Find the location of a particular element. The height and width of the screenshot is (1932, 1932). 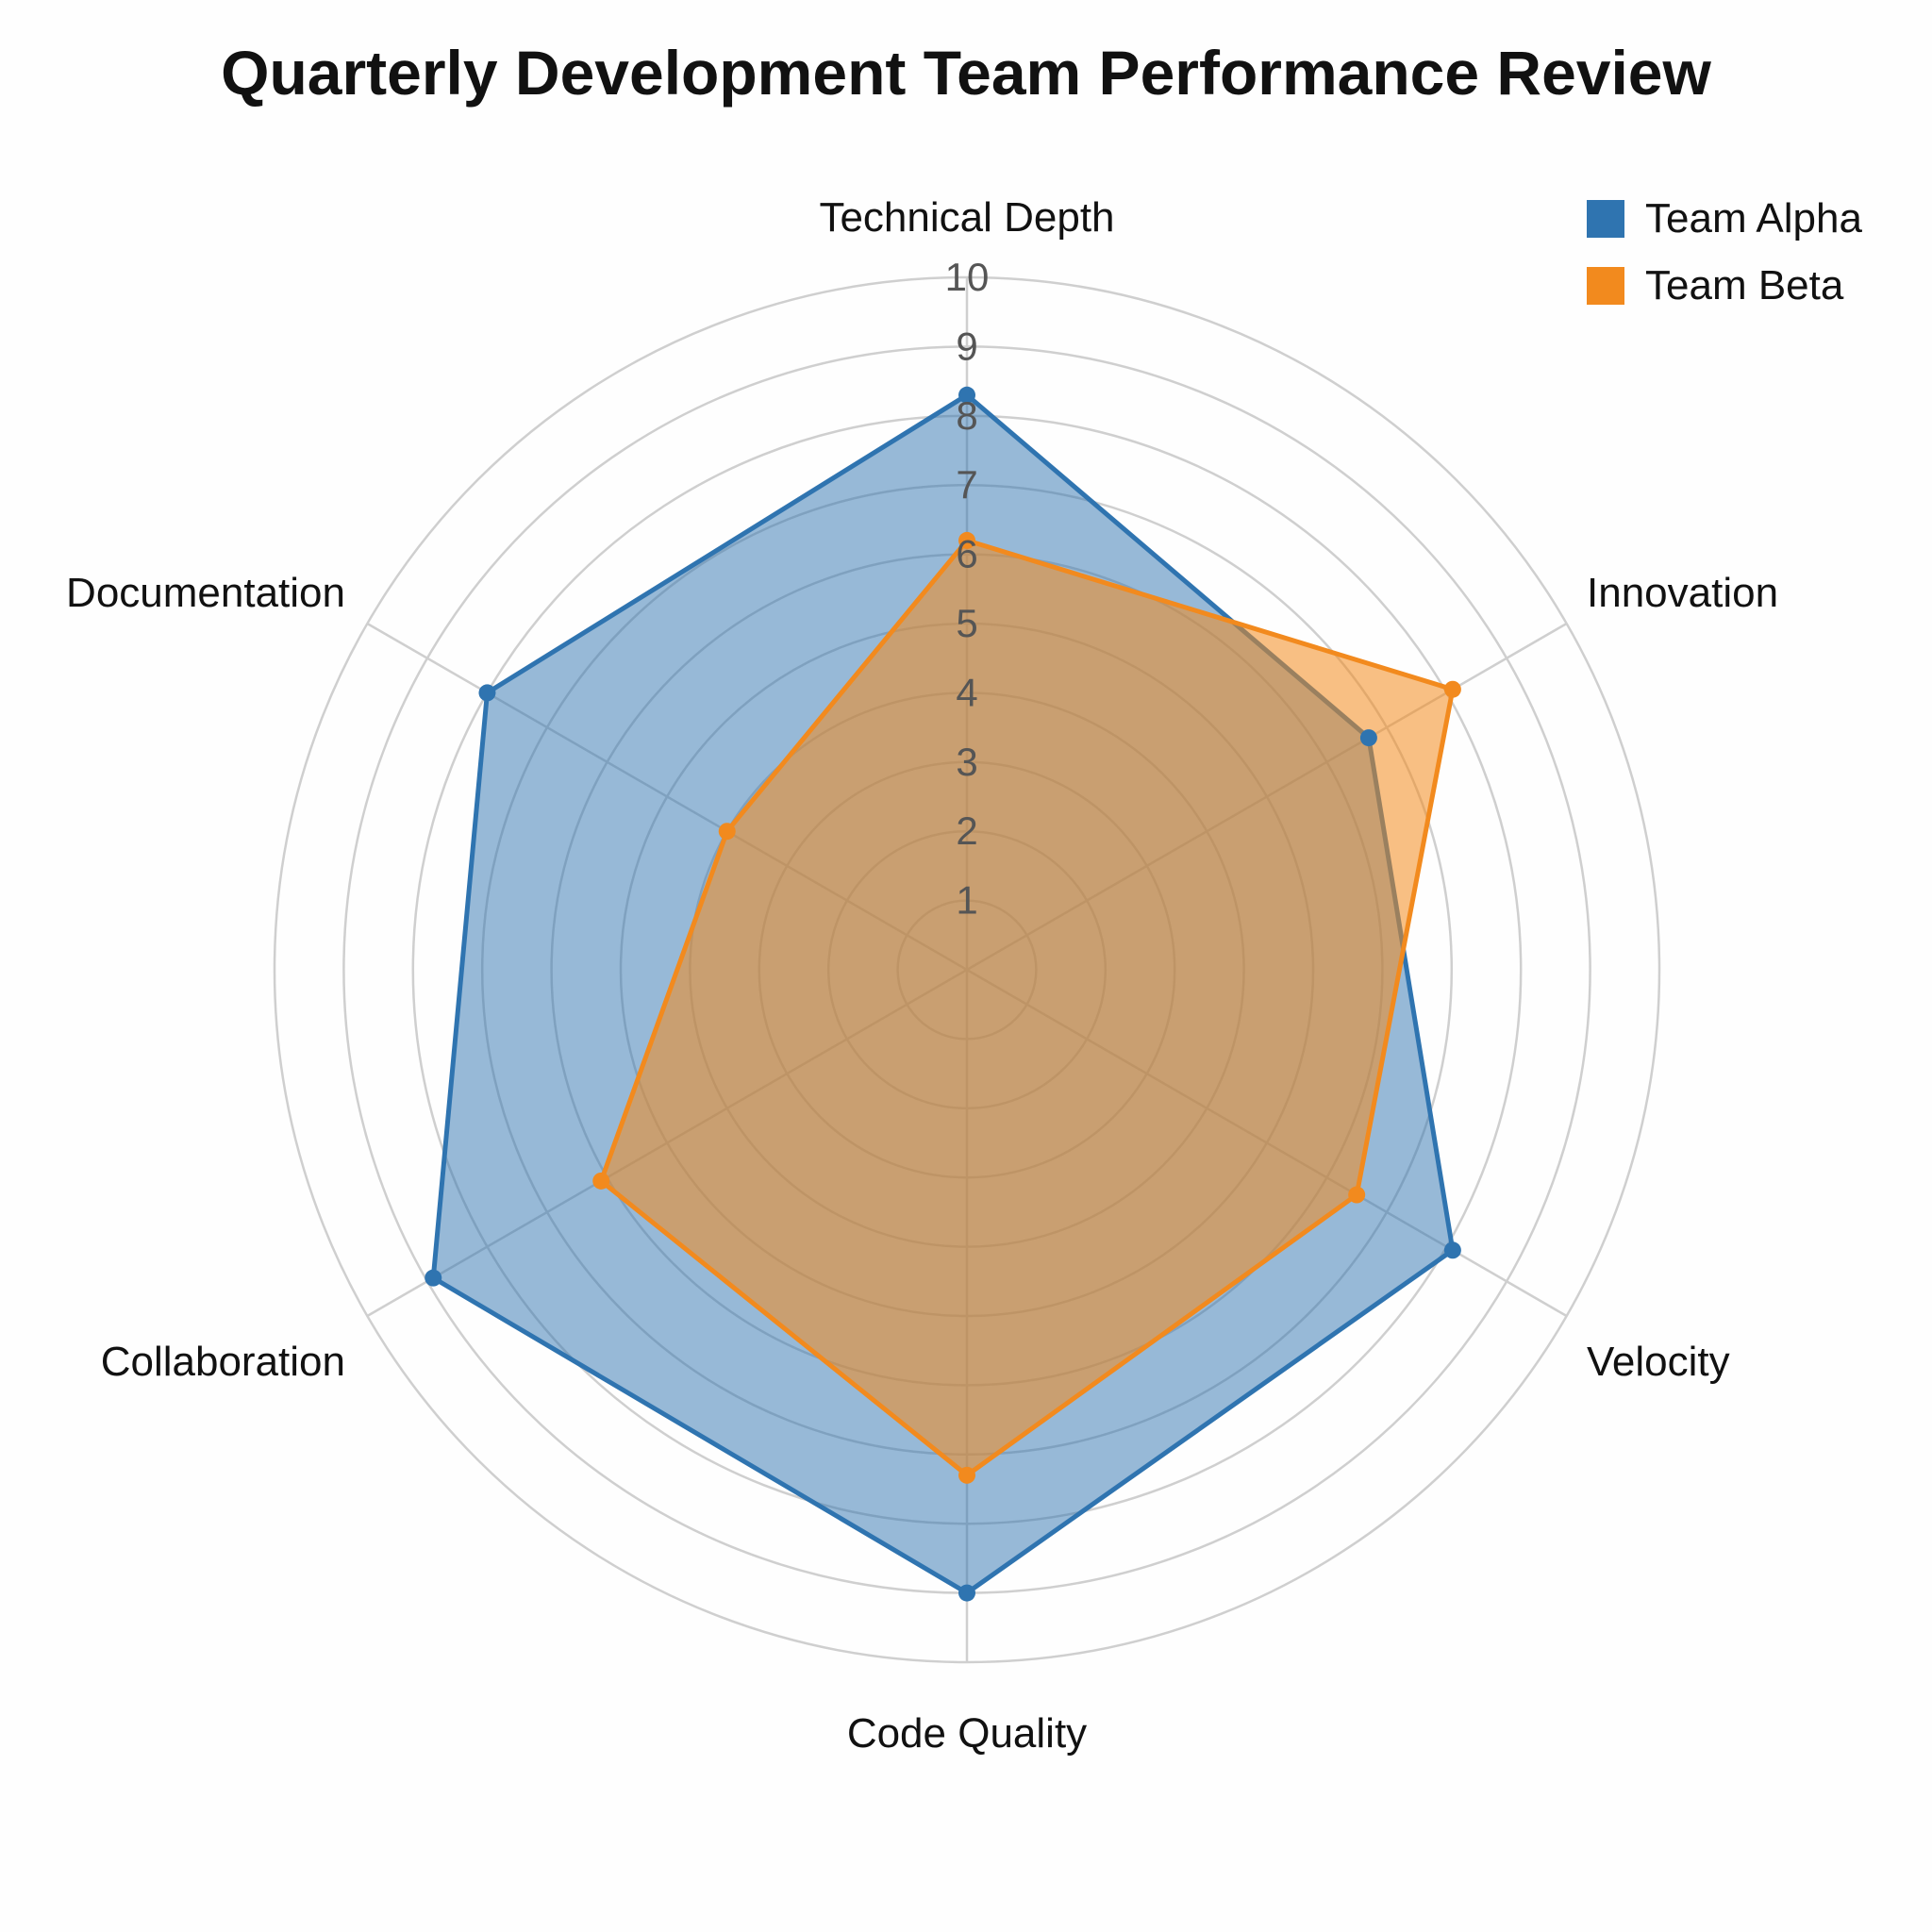

legend: Team Alpha Team Beta is located at coordinates (1724, 252).